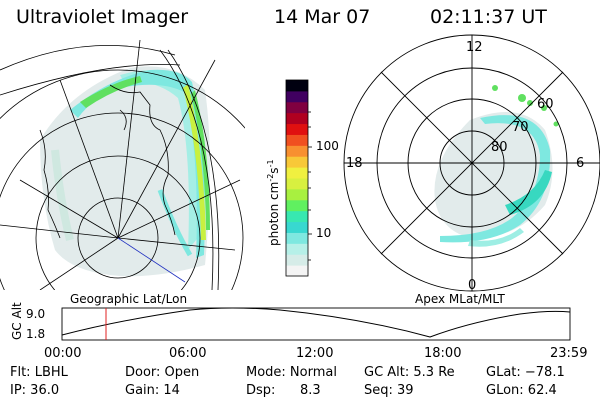 The width and height of the screenshot is (600, 400). What do you see at coordinates (161, 160) in the screenshot?
I see `teal-band` at bounding box center [161, 160].